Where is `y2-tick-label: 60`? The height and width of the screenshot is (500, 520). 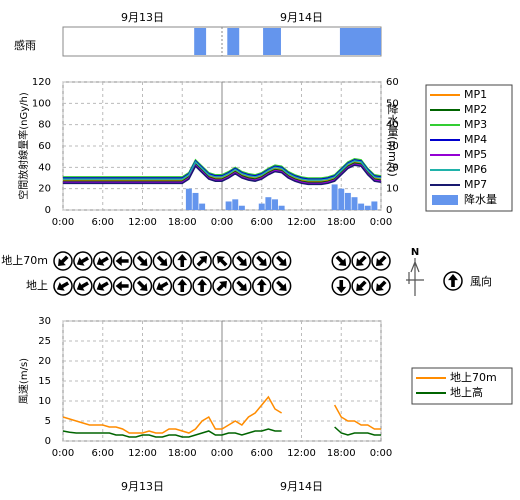 y2-tick-label: 60 is located at coordinates (392, 82).